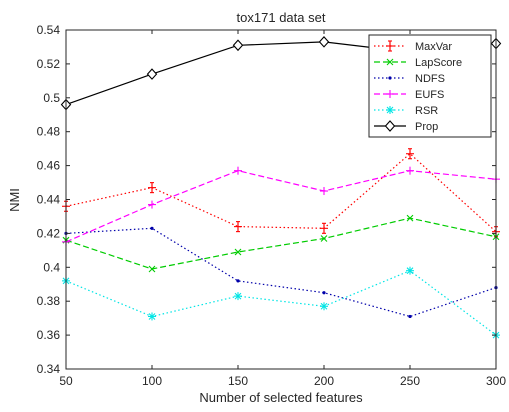 This screenshot has width=509, height=412. What do you see at coordinates (406, 126) in the screenshot?
I see `legend-entry-prop: Prop` at bounding box center [406, 126].